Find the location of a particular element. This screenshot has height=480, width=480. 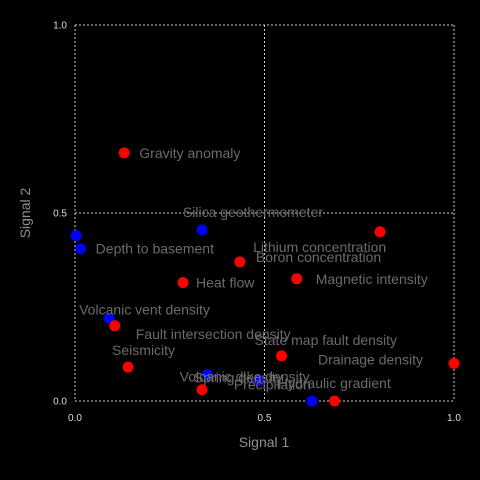

y-tick-label: 1.0 is located at coordinates (60, 26).